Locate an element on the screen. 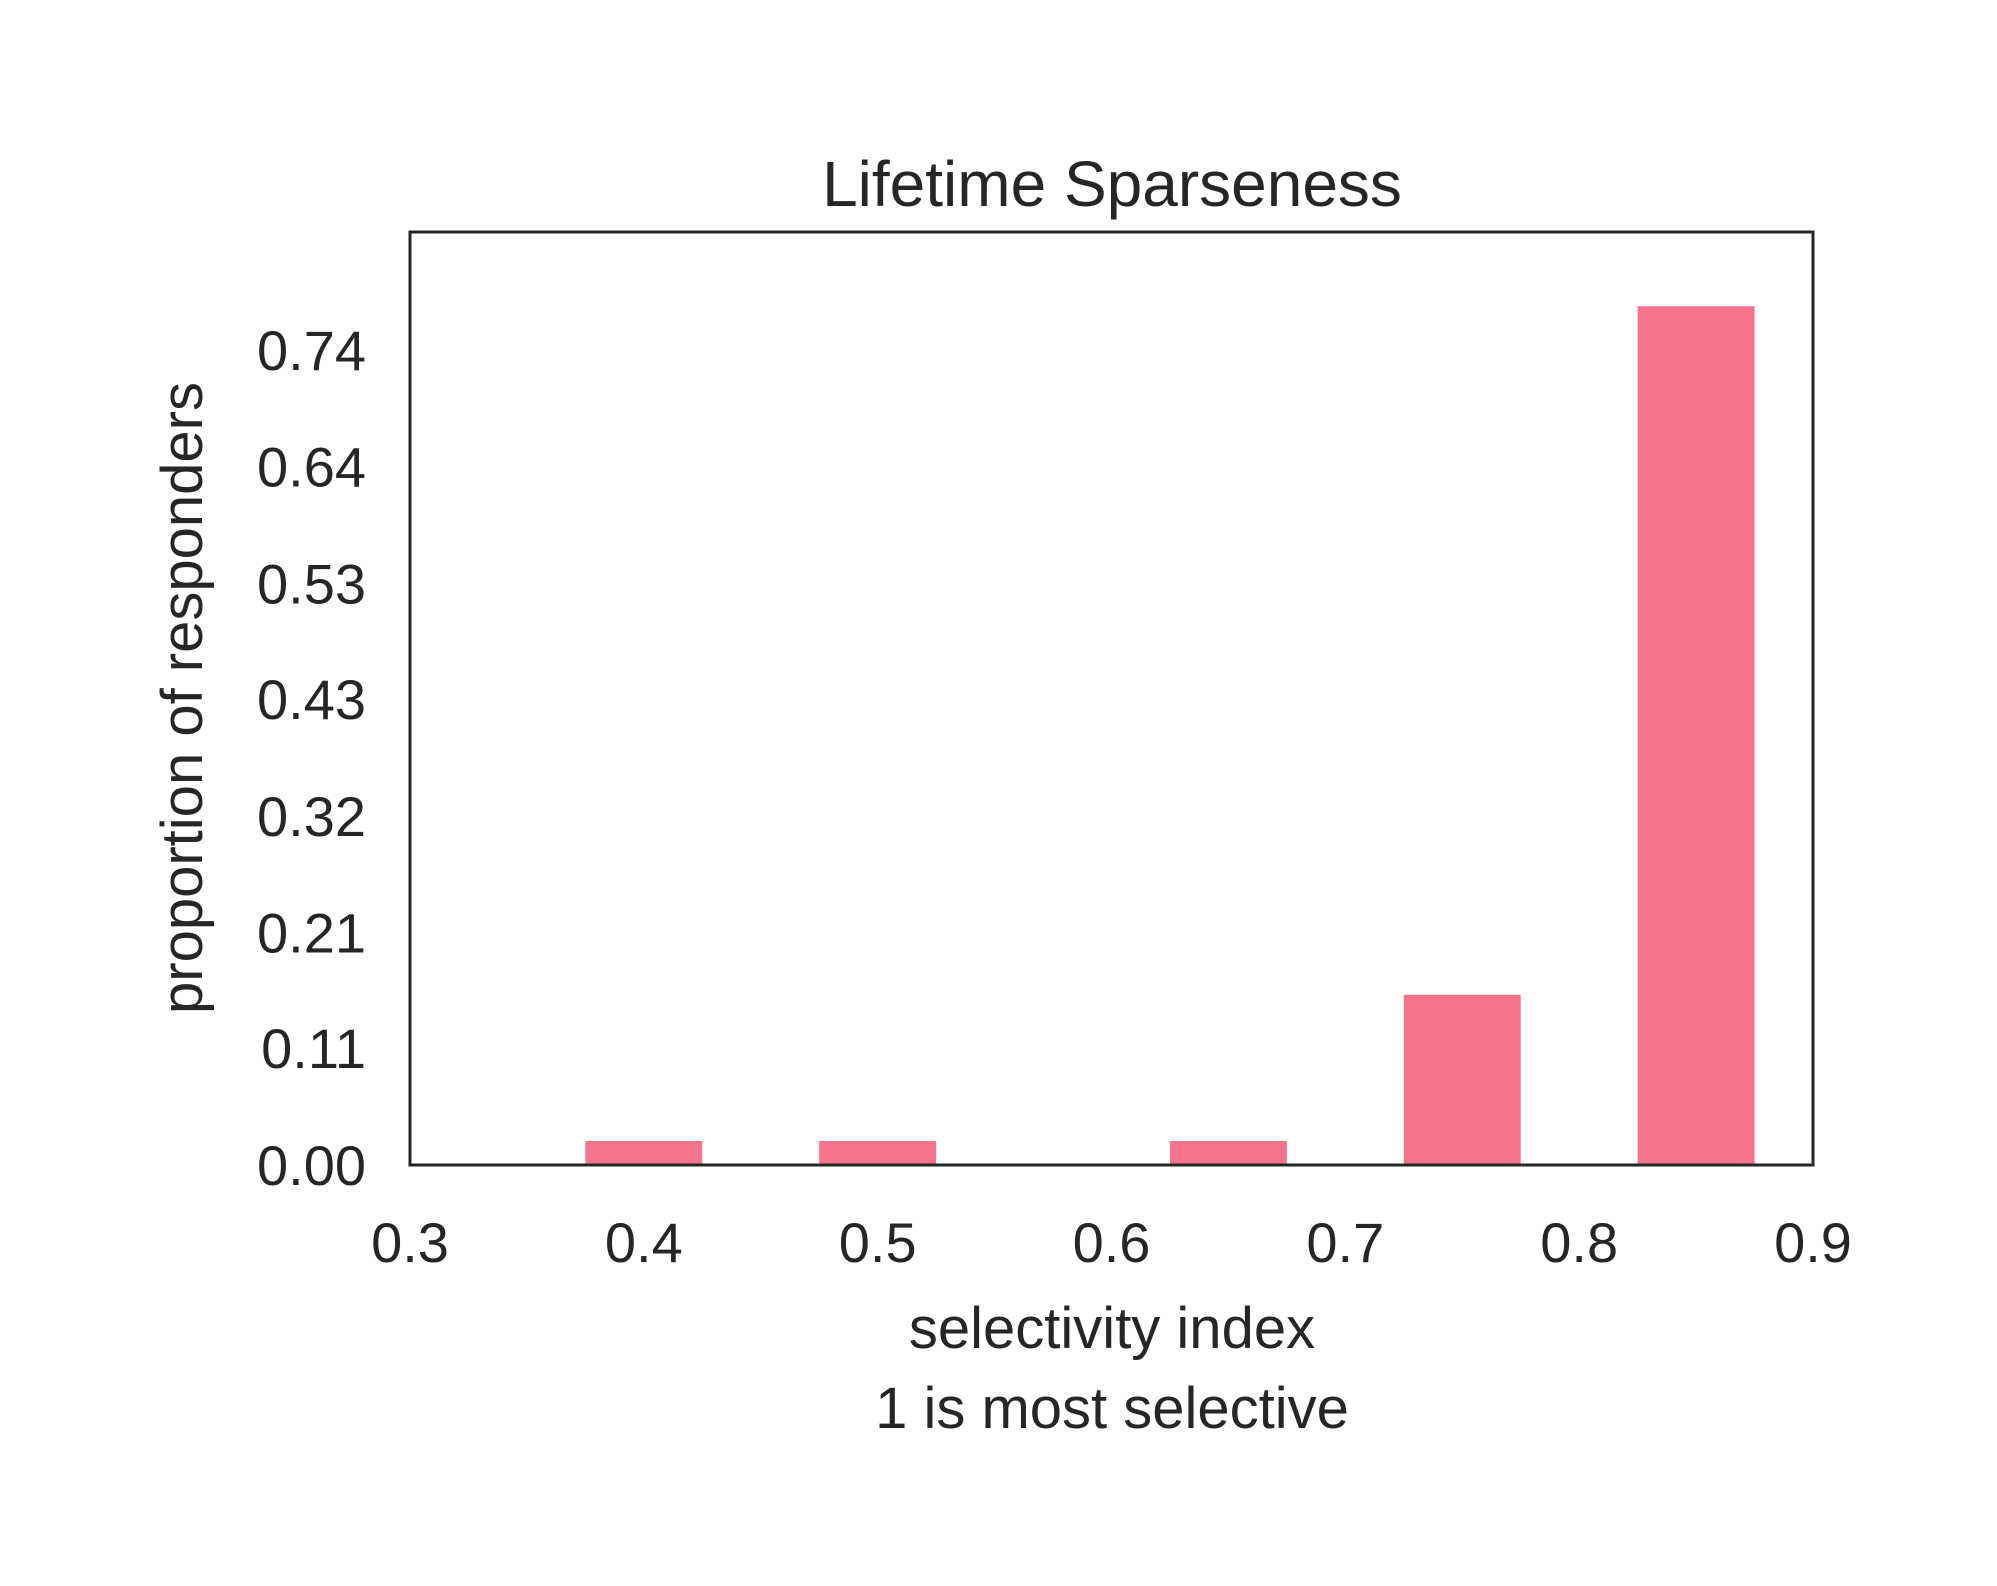 The height and width of the screenshot is (1586, 1997). x-tick-label: 0.3 is located at coordinates (410, 1242).